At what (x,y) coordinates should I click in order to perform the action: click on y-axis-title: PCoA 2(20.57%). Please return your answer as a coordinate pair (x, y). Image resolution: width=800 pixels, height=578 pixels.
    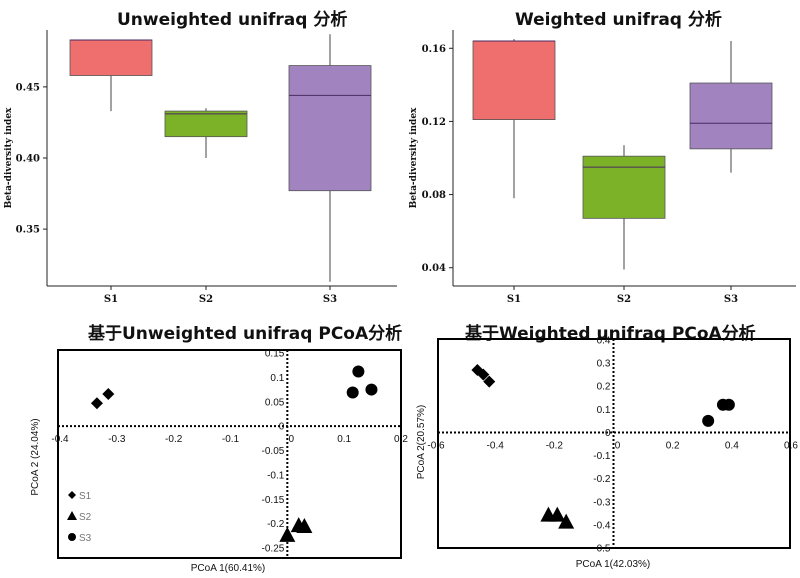
    Looking at the image, I should click on (421, 442).